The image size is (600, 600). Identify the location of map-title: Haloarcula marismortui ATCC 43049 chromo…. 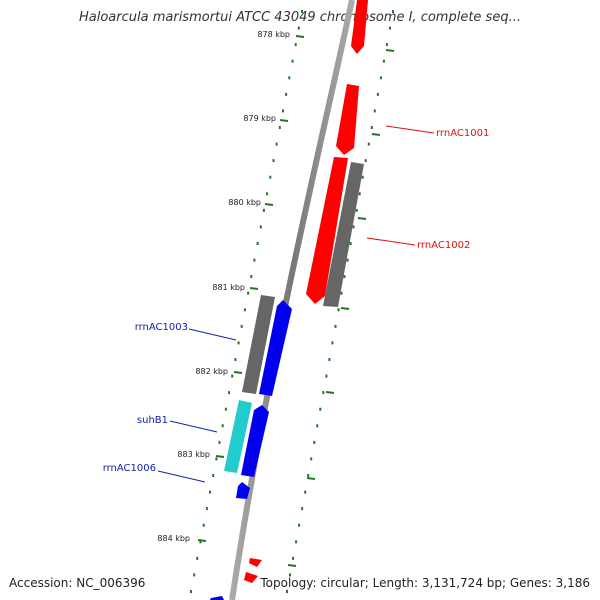
(300, 17).